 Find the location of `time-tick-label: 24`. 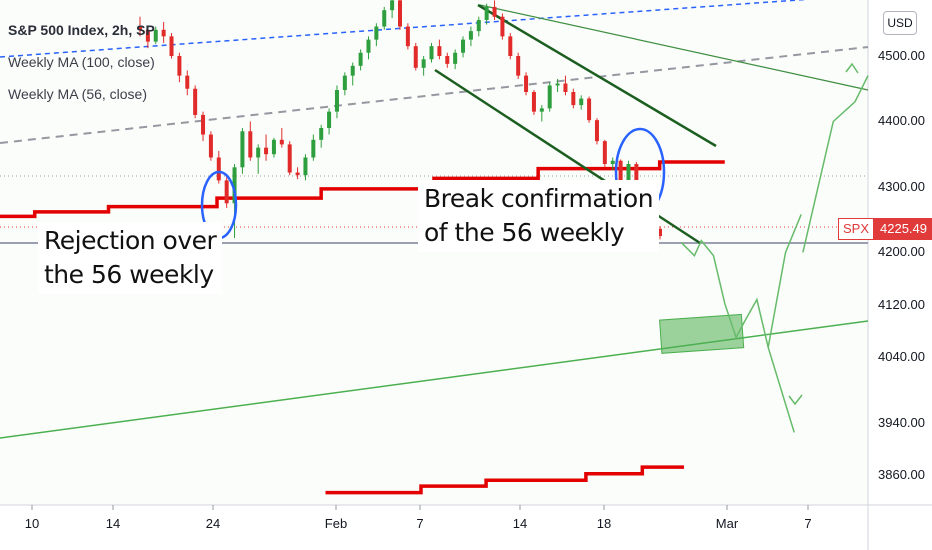

time-tick-label: 24 is located at coordinates (213, 523).